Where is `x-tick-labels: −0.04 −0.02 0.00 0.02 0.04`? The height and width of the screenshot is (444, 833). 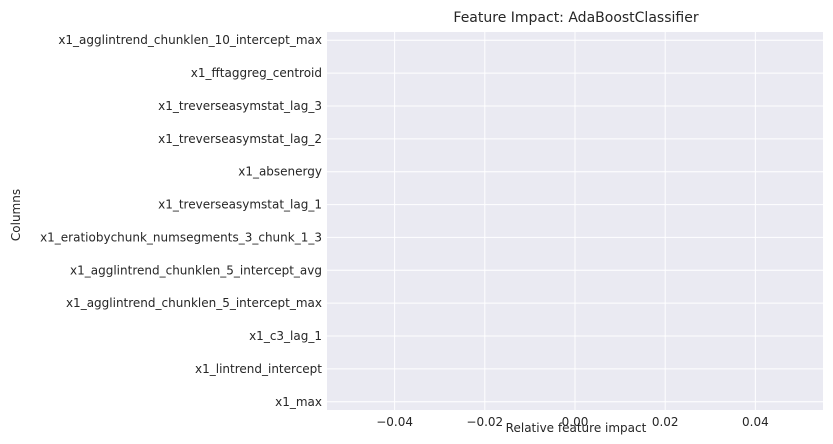
x-tick-labels: −0.04 −0.02 0.00 0.02 0.04 is located at coordinates (572, 422).